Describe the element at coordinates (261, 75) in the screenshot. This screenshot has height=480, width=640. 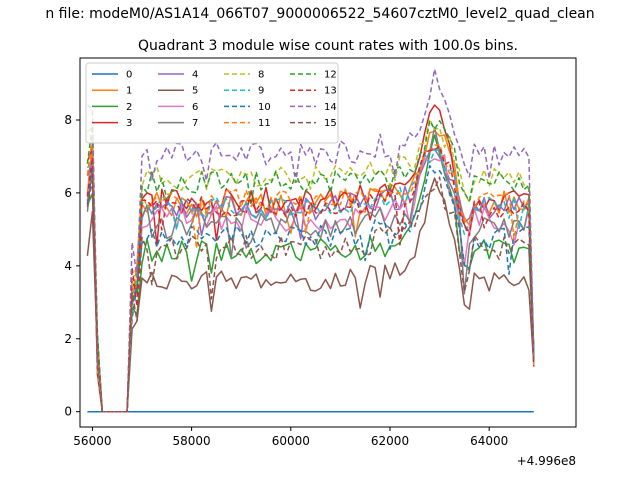
I see `legend-label-8: 8` at that location.